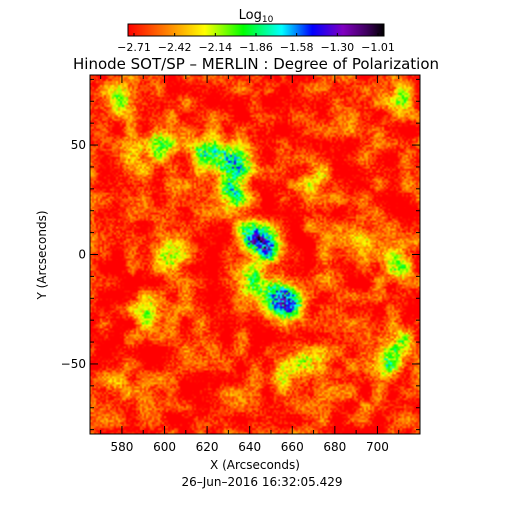  What do you see at coordinates (134, 47) in the screenshot?
I see `colorbar-tick-label: −2.71` at bounding box center [134, 47].